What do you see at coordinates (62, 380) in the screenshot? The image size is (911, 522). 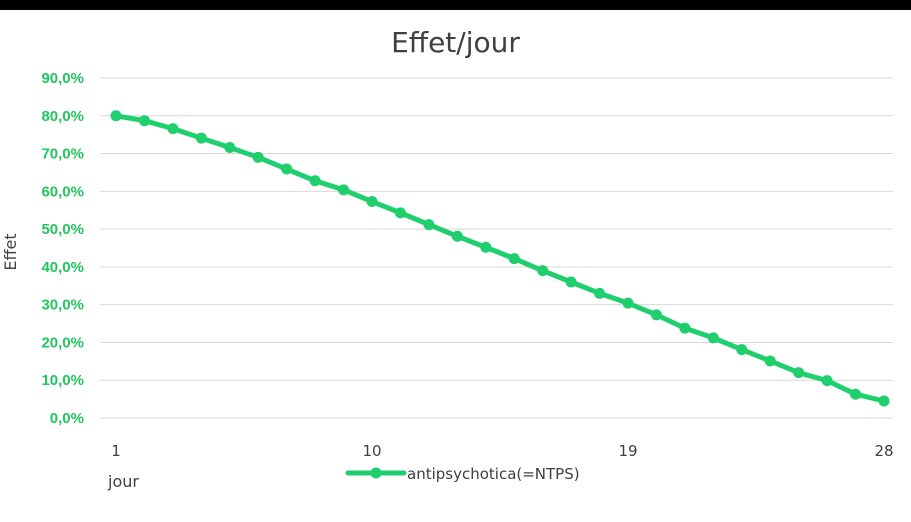 I see `y-tick-label: 10,0%` at bounding box center [62, 380].